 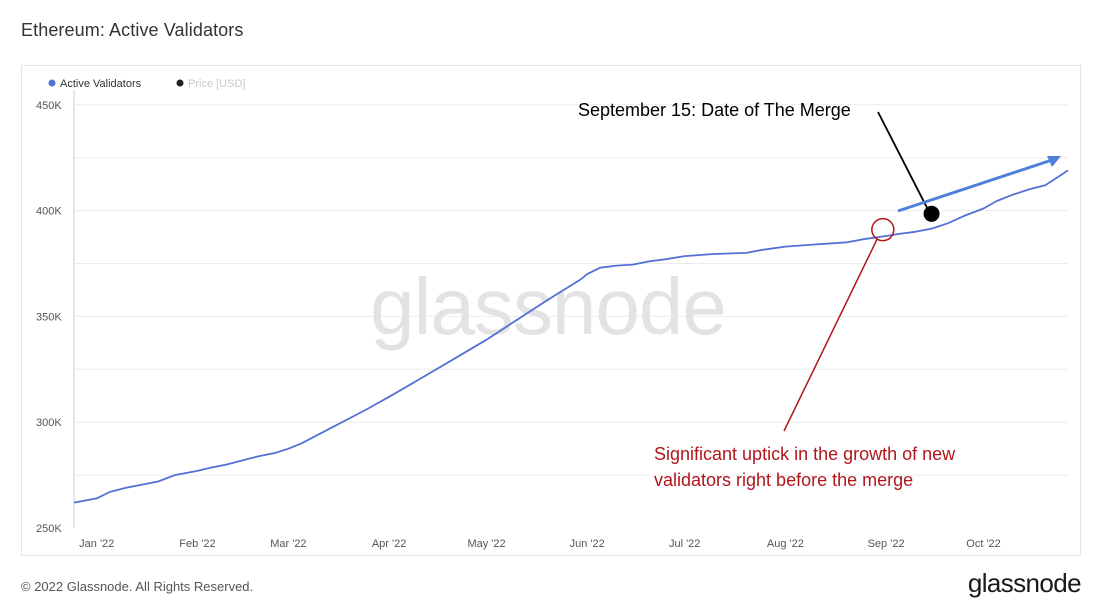 I want to click on trend-arrow, so click(x=978, y=184).